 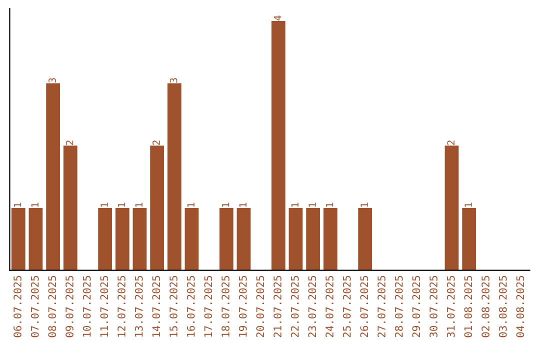 What do you see at coordinates (242, 306) in the screenshot?
I see `x-tick-label: 19.07.2025` at bounding box center [242, 306].